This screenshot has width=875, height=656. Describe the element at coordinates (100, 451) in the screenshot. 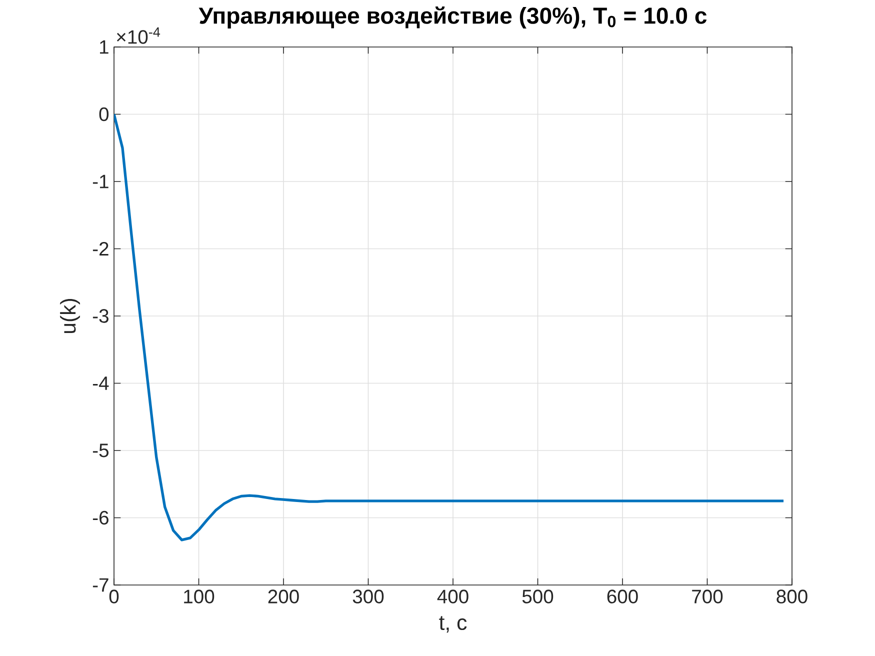

I see `y-tick-label: -5` at that location.